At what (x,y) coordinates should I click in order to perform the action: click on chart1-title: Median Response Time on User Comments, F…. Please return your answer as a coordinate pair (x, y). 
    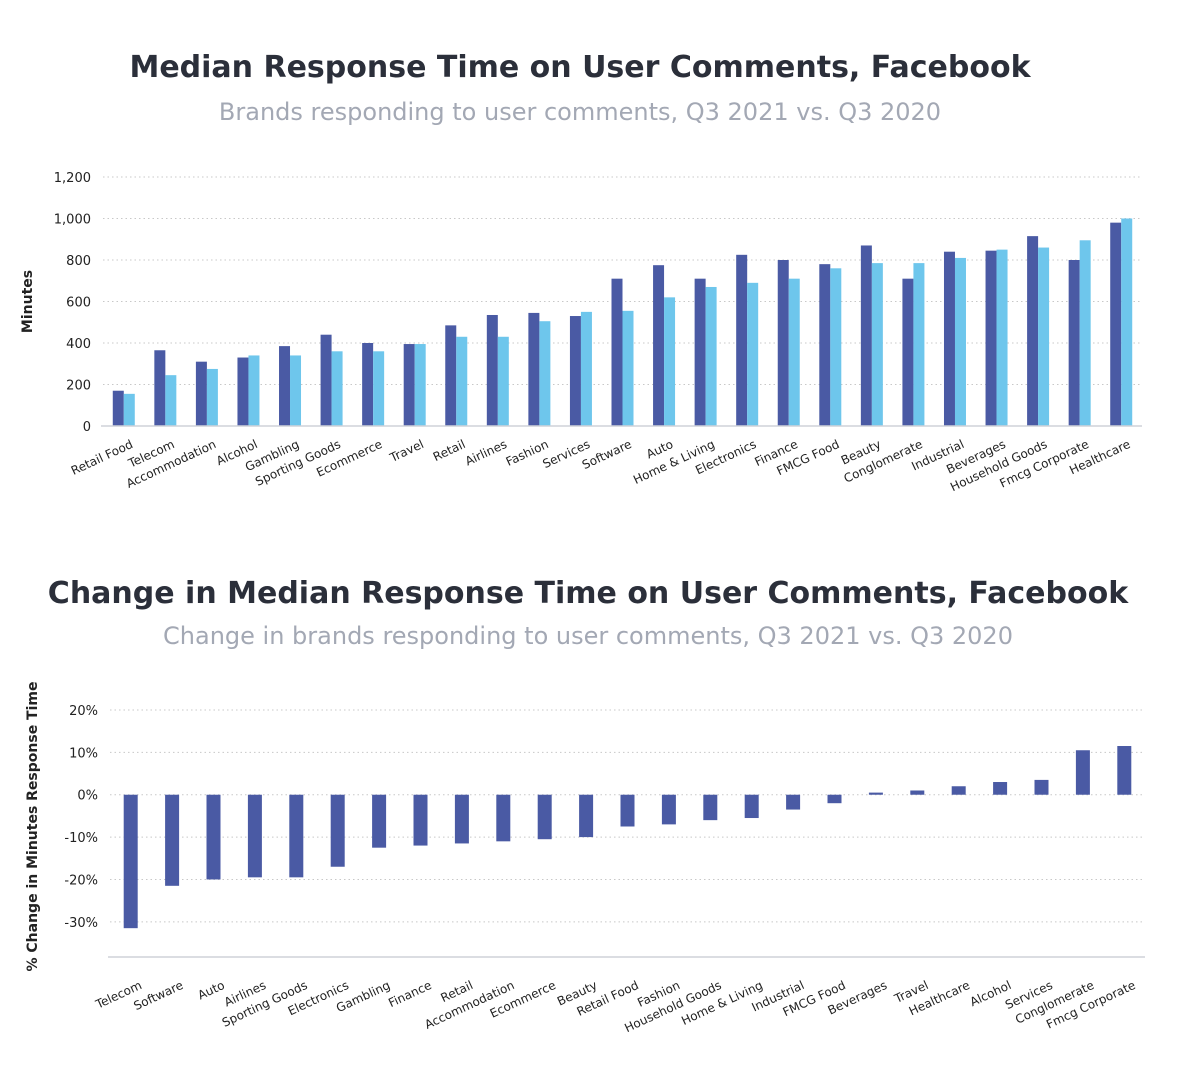
    Looking at the image, I should click on (580, 67).